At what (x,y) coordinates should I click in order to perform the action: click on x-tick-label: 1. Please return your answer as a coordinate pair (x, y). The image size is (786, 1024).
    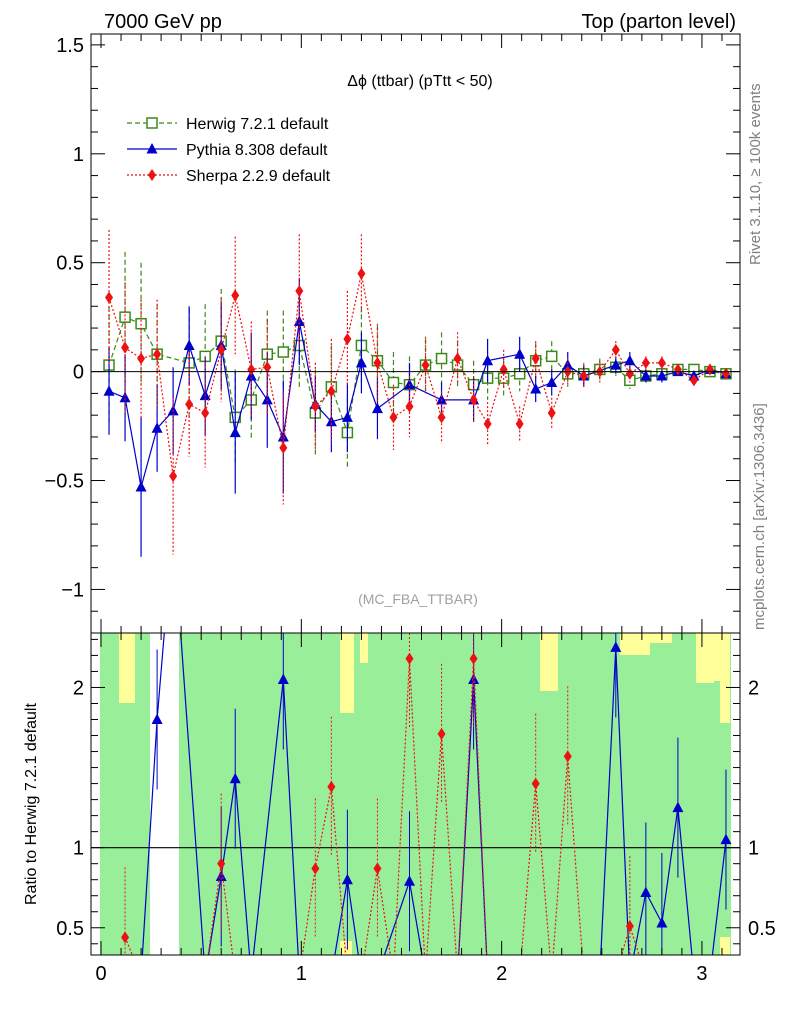
    Looking at the image, I should click on (301, 974).